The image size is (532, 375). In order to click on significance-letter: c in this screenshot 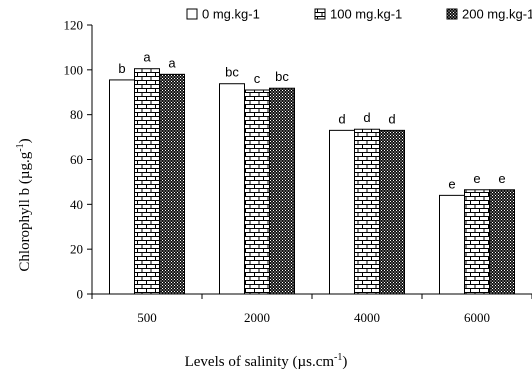, I will do `click(257, 78)`.